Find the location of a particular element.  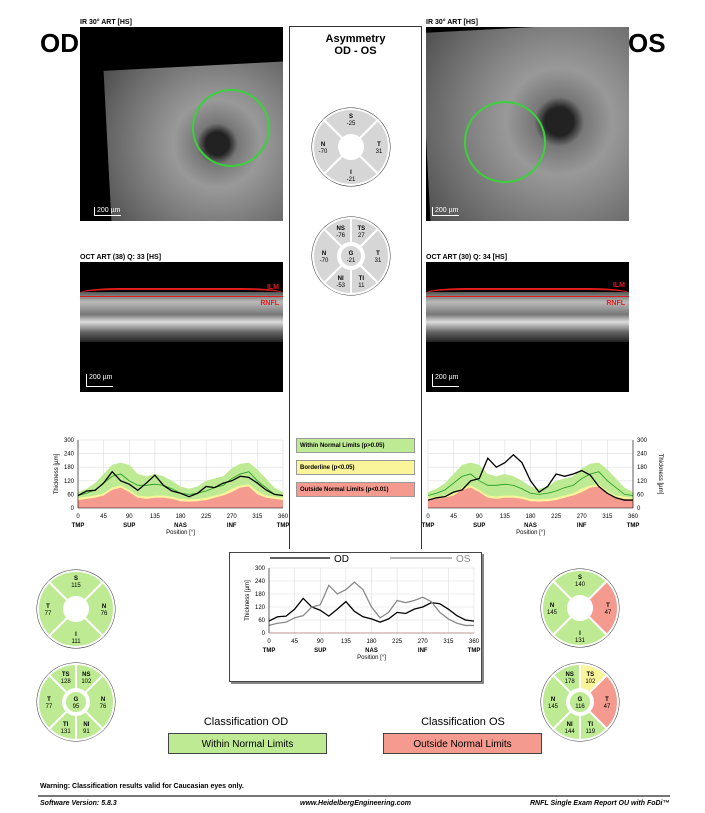

od-quadrant-label: I is located at coordinates (76, 635).